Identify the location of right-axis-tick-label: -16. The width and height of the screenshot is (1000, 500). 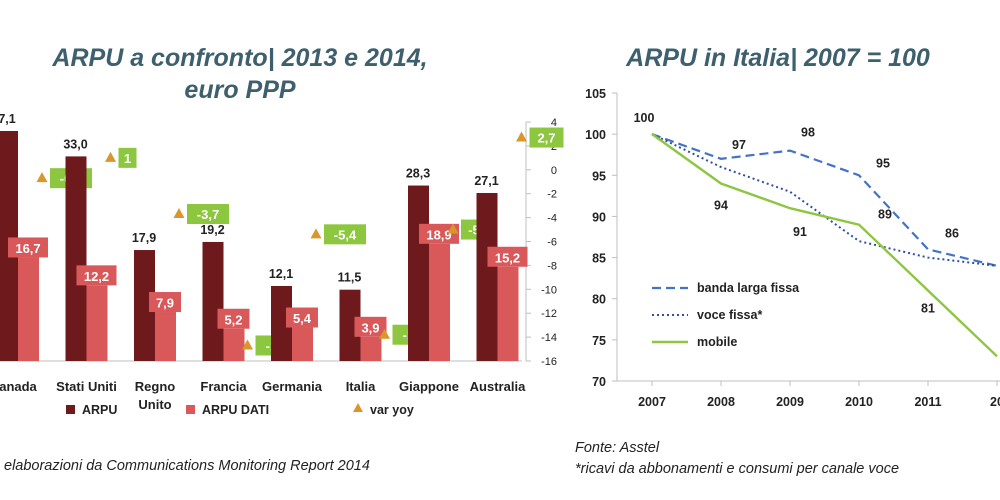
(549, 362).